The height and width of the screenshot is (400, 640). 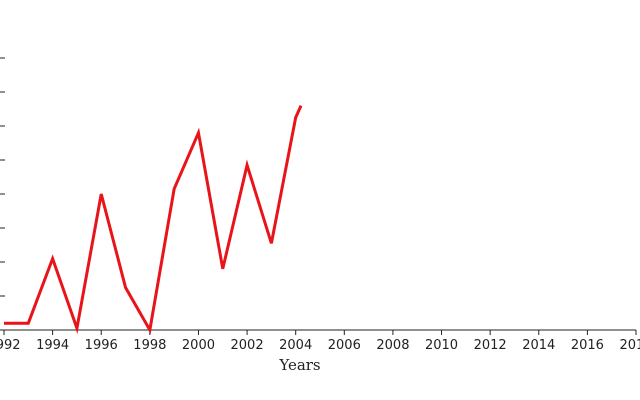 What do you see at coordinates (299, 365) in the screenshot?
I see `x-axis-label: Years` at bounding box center [299, 365].